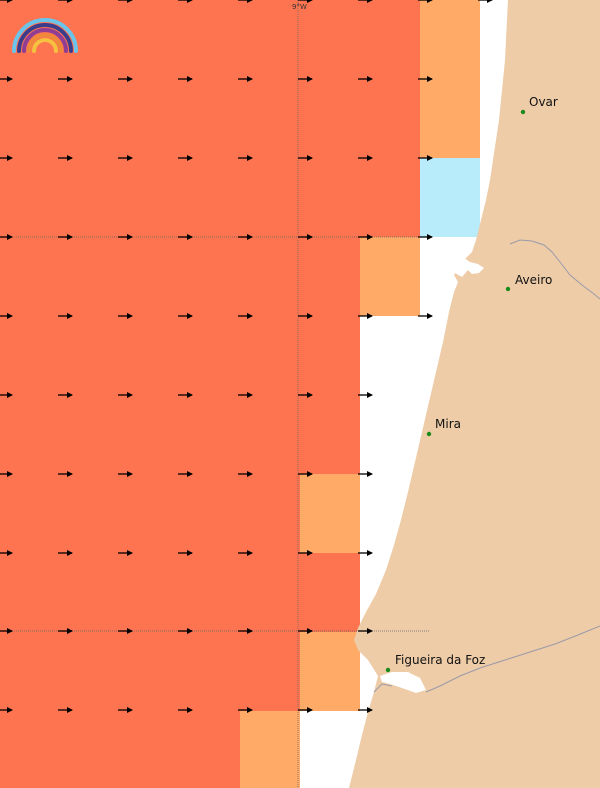 Image resolution: width=600 pixels, height=788 pixels. Describe the element at coordinates (429, 434) in the screenshot. I see `town-dot` at that location.